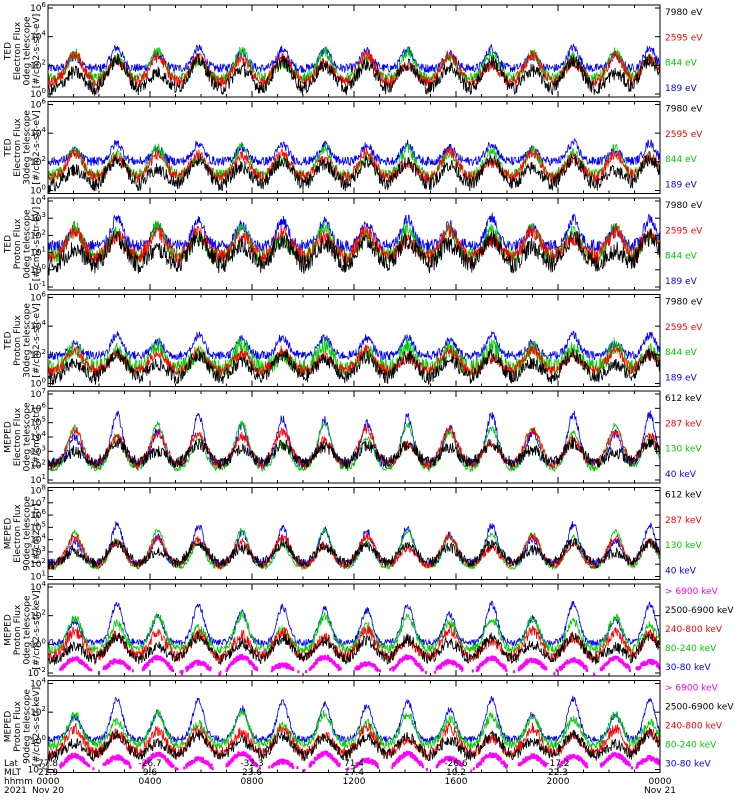 This screenshot has width=750, height=800. I want to click on footer-mlt-value: 21.9, so click(48, 773).